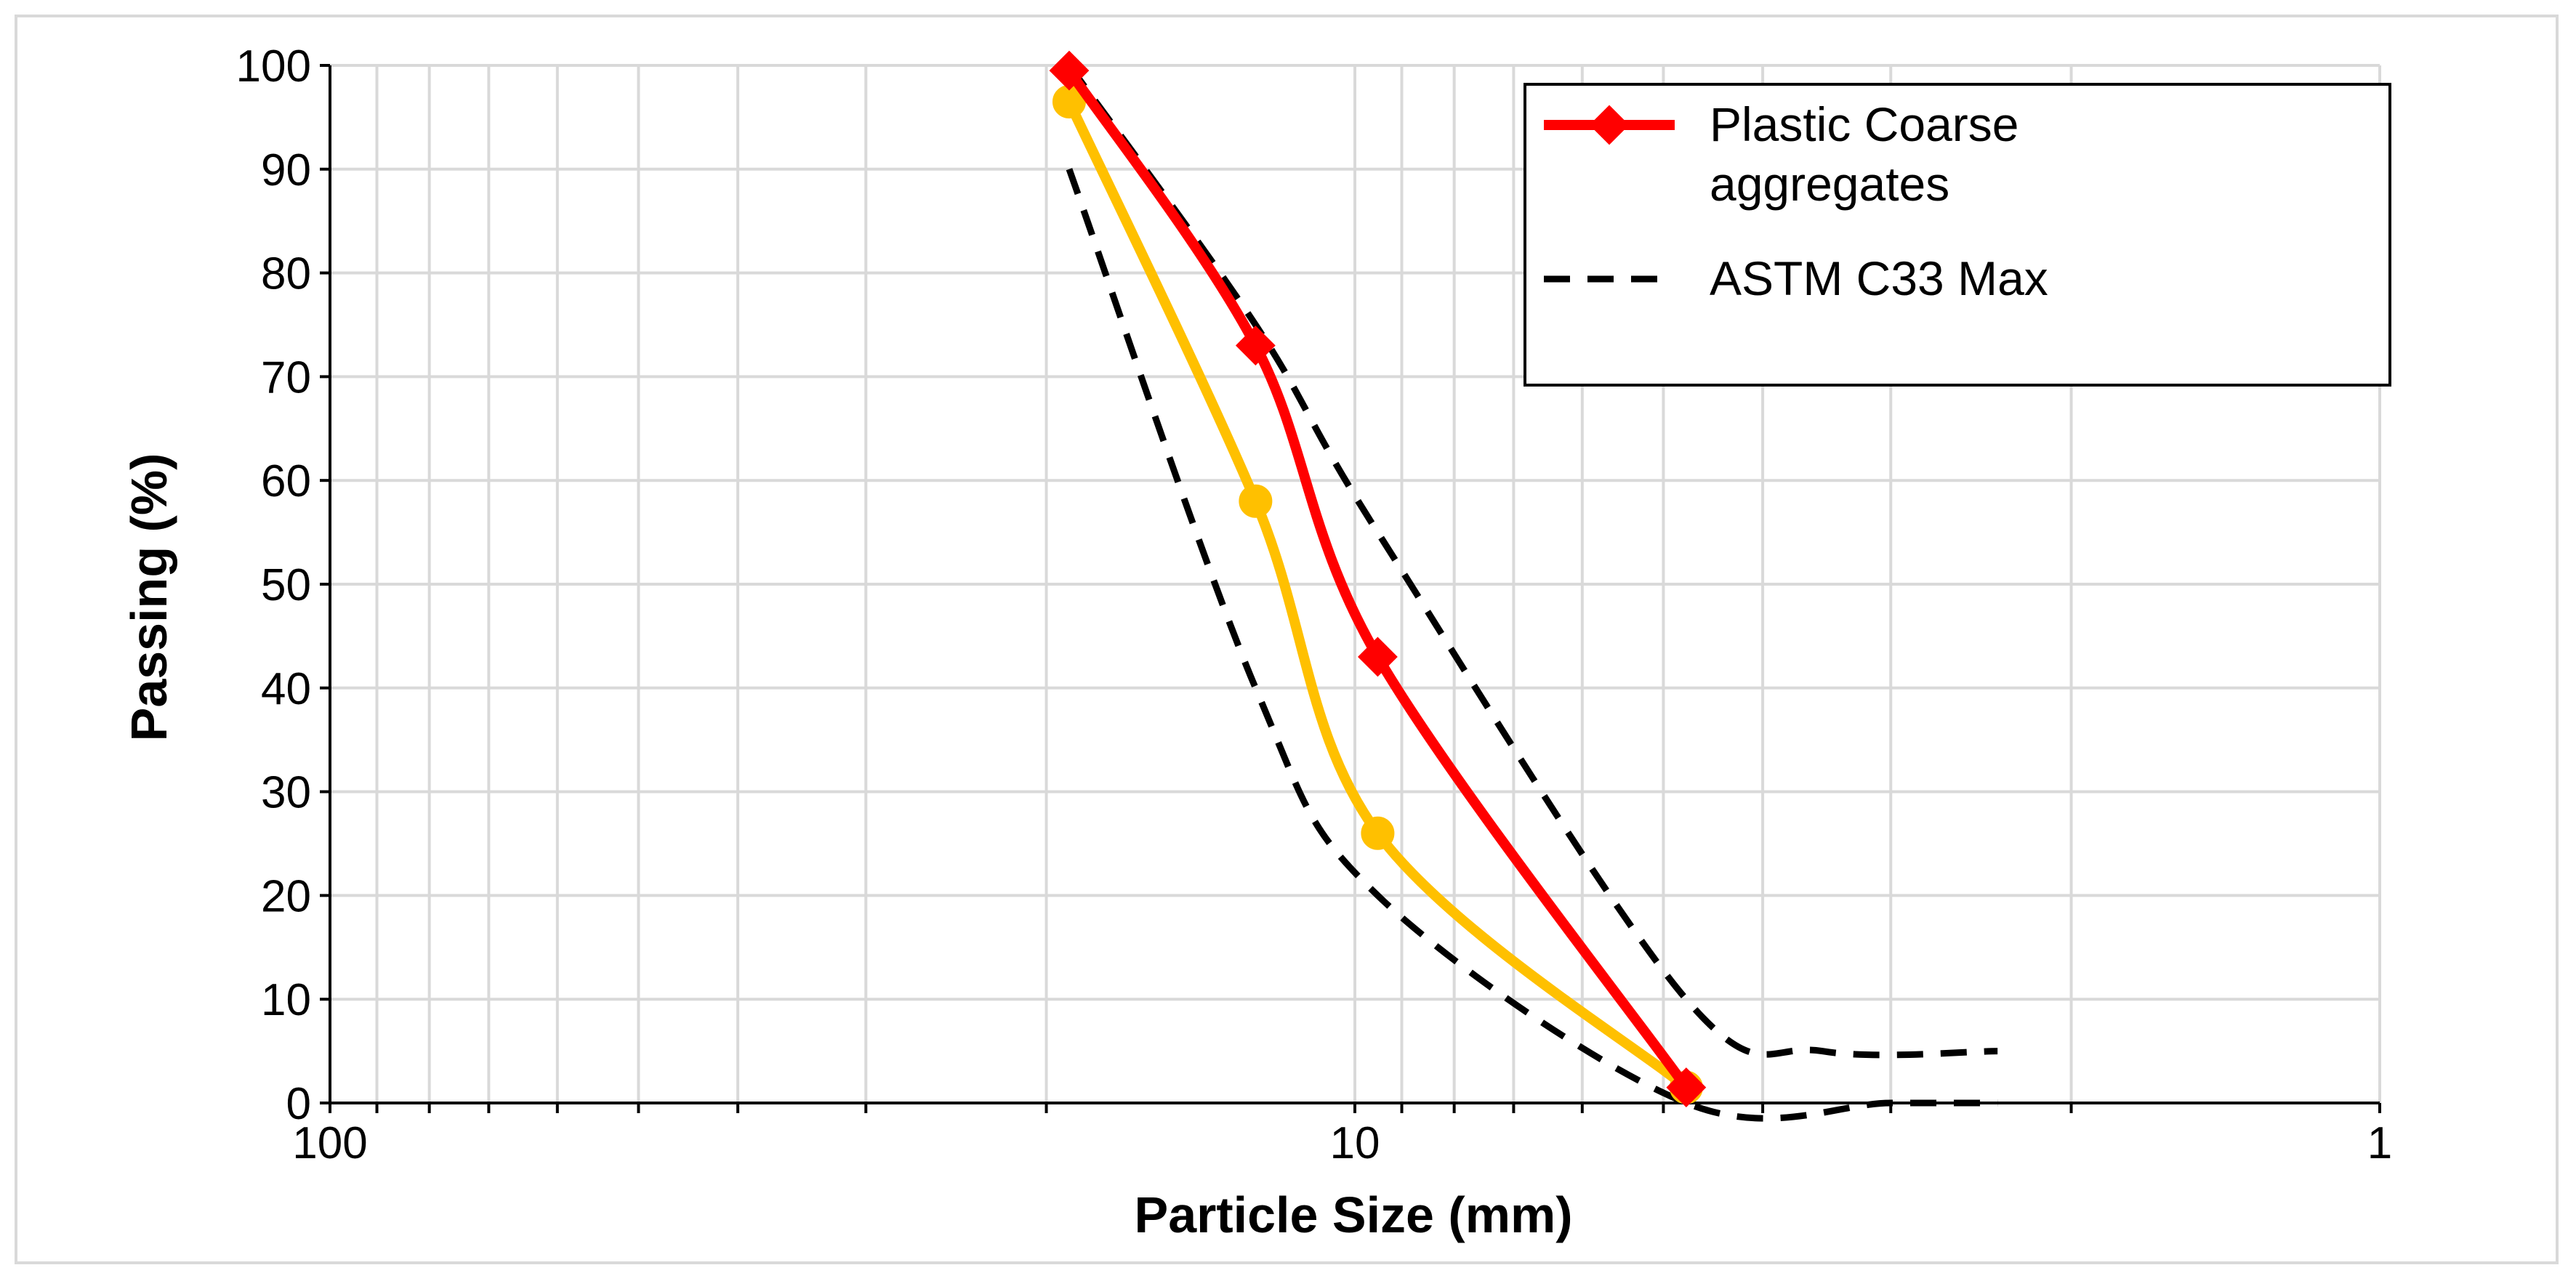 Image resolution: width=2576 pixels, height=1281 pixels. What do you see at coordinates (286, 585) in the screenshot?
I see `y-tick-label: 50` at bounding box center [286, 585].